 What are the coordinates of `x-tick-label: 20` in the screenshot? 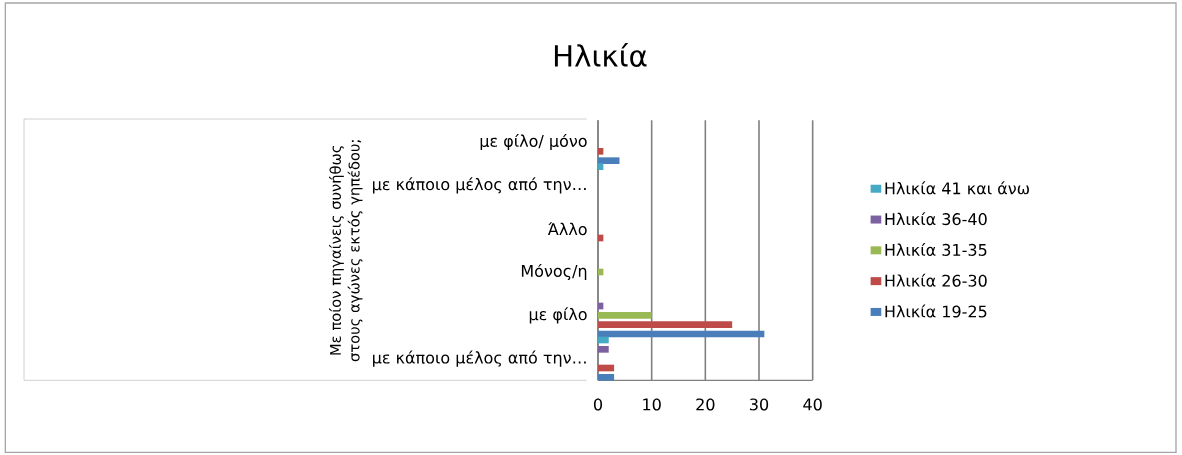 It's located at (705, 404).